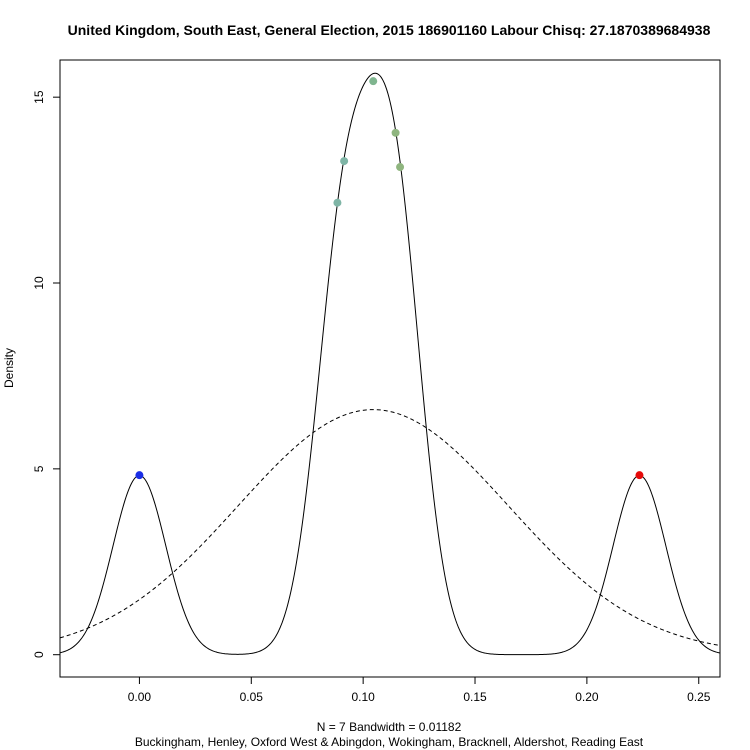 The height and width of the screenshot is (750, 750). I want to click on y-axis-label: Density, so click(9, 368).